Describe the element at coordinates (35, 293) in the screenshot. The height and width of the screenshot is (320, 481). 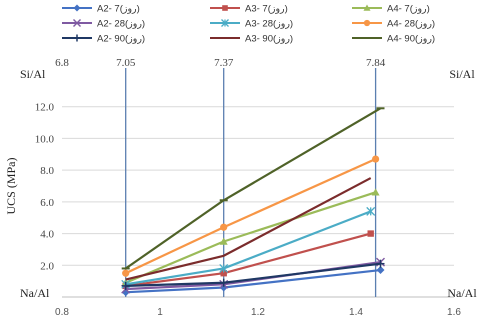
I see `x-axis-label-left: Na/Al` at that location.